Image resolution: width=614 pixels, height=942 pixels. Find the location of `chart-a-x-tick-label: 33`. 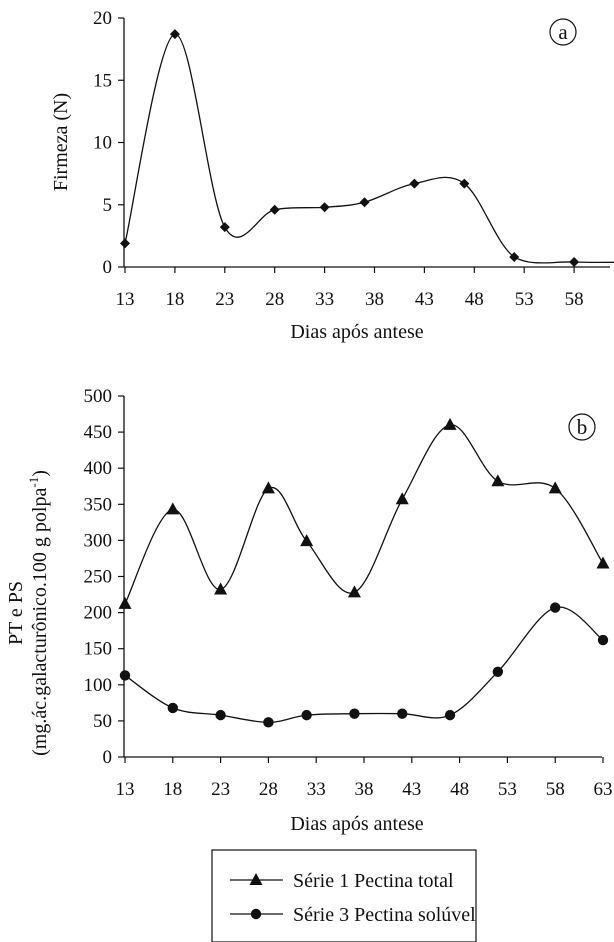

chart-a-x-tick-label: 33 is located at coordinates (324, 299).